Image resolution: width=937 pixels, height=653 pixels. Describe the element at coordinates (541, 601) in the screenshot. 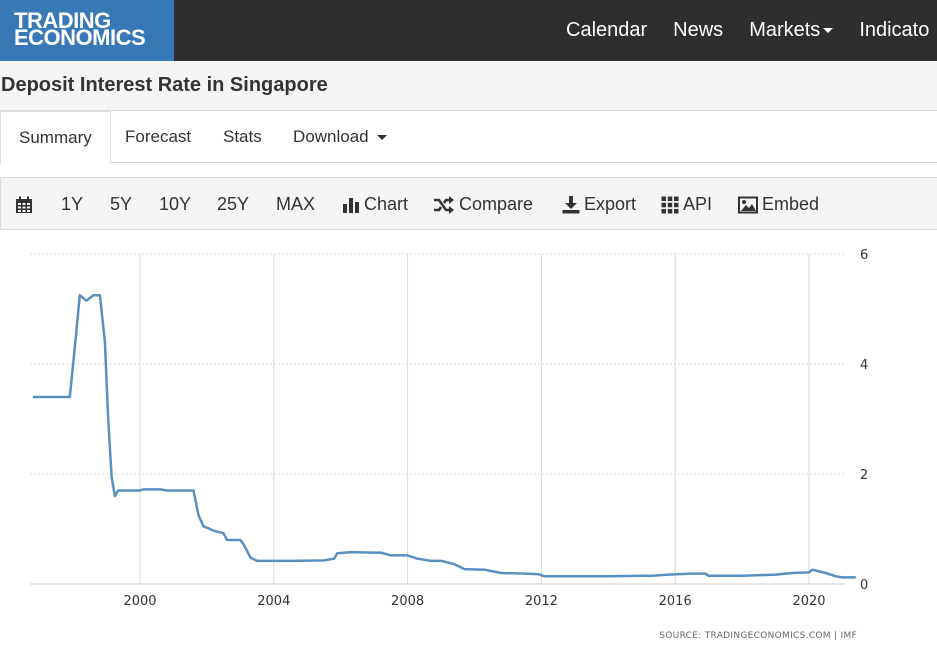

I see `x-tick-label: 2012` at that location.